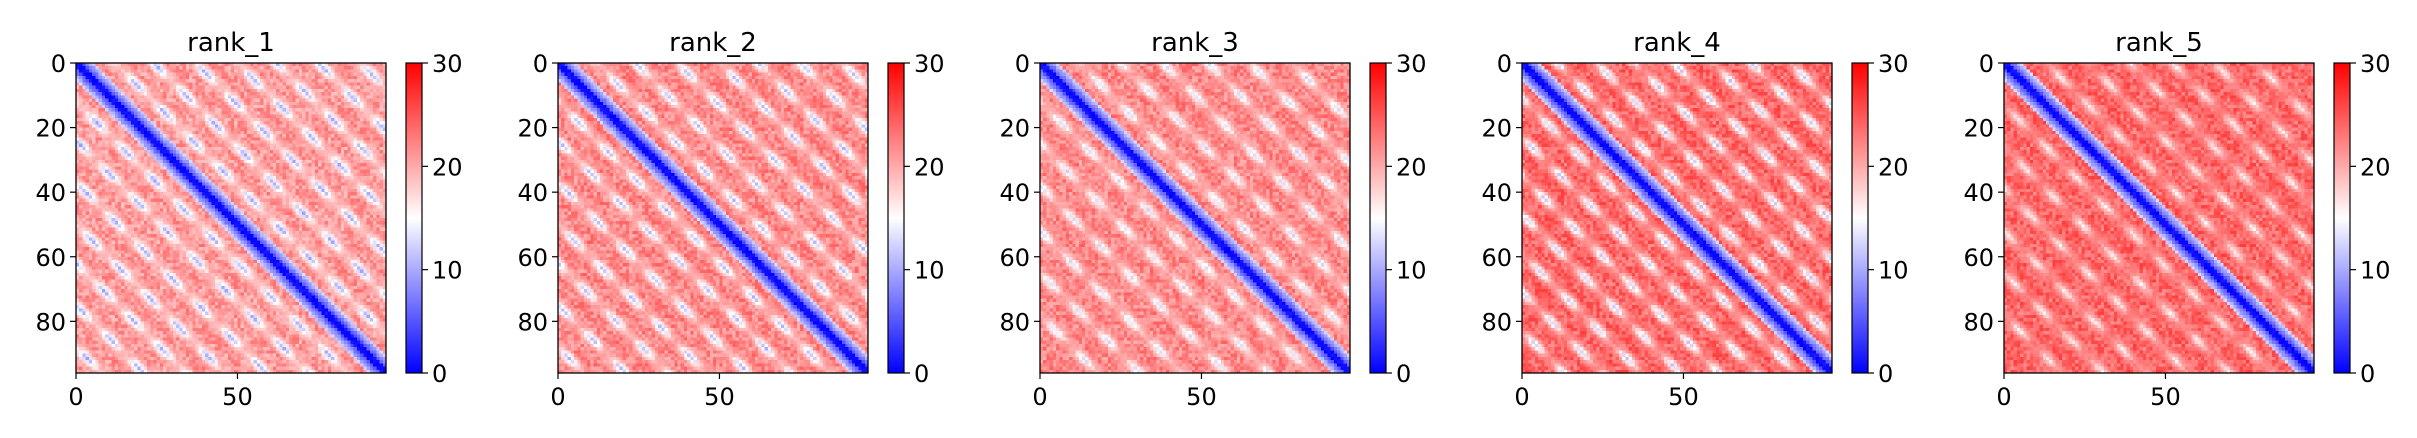  What do you see at coordinates (929, 64) in the screenshot?
I see `colorbar-tick-label-2-3: 30` at bounding box center [929, 64].